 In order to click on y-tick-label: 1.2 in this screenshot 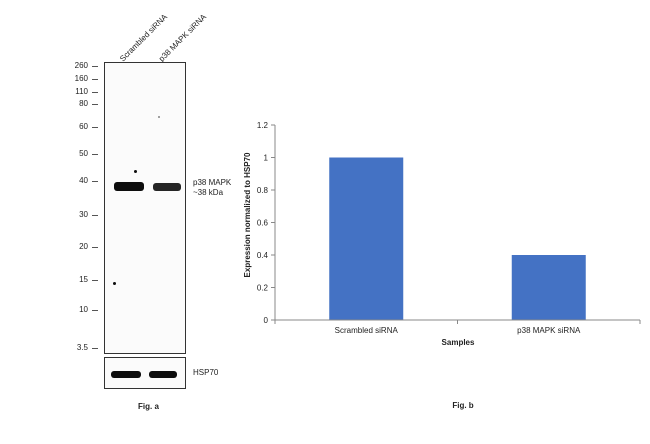, I will do `click(263, 125)`.